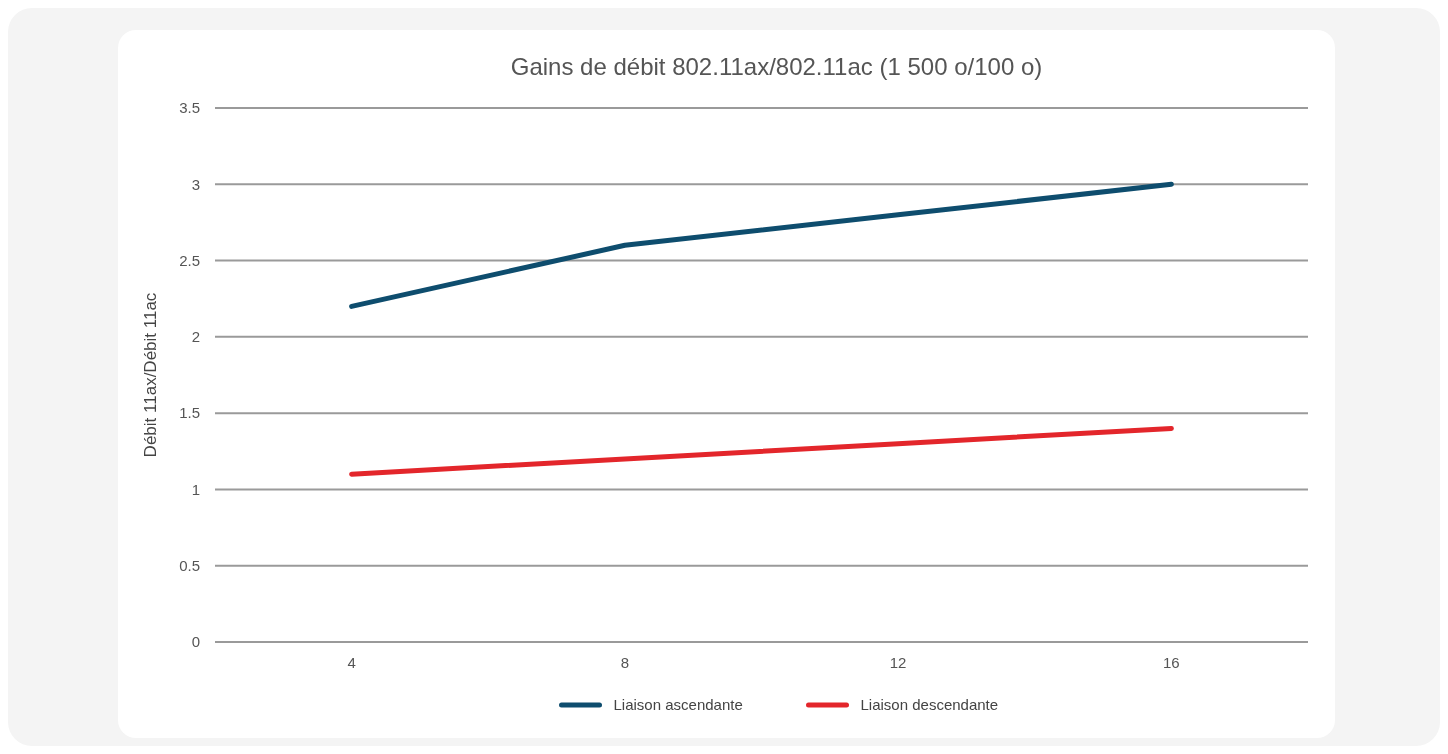 The height and width of the screenshot is (754, 1448). Describe the element at coordinates (776, 66) in the screenshot. I see `chart-title: Gains de débit 802.11ax/802.11ac (1 500 o/100 o)` at that location.